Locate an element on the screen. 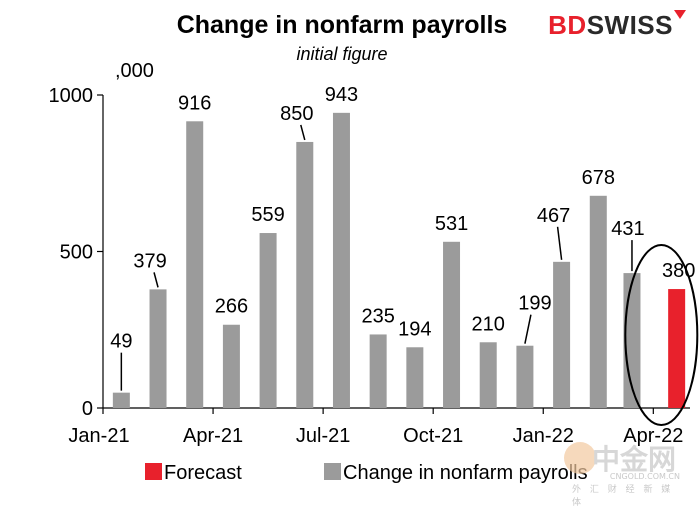  data-label-Jan-22: 467 is located at coordinates (553, 216).